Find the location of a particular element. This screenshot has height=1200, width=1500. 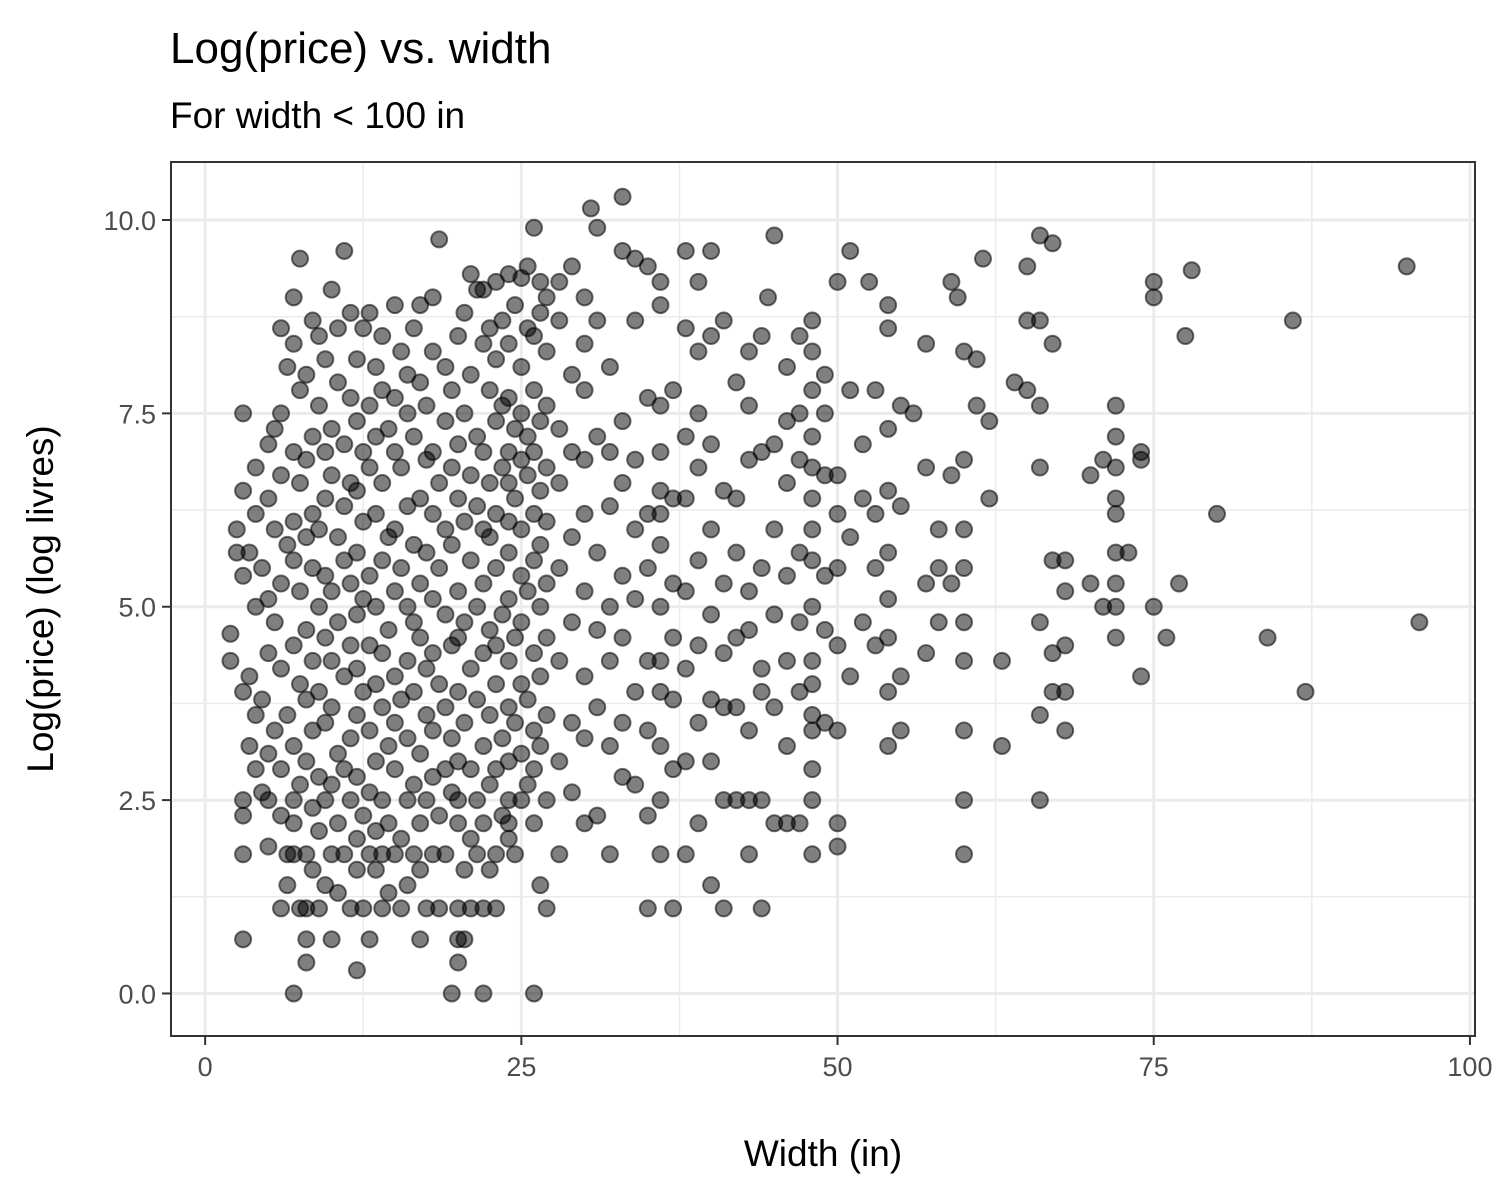

y-tick-label: 5.0 is located at coordinates (137, 608).